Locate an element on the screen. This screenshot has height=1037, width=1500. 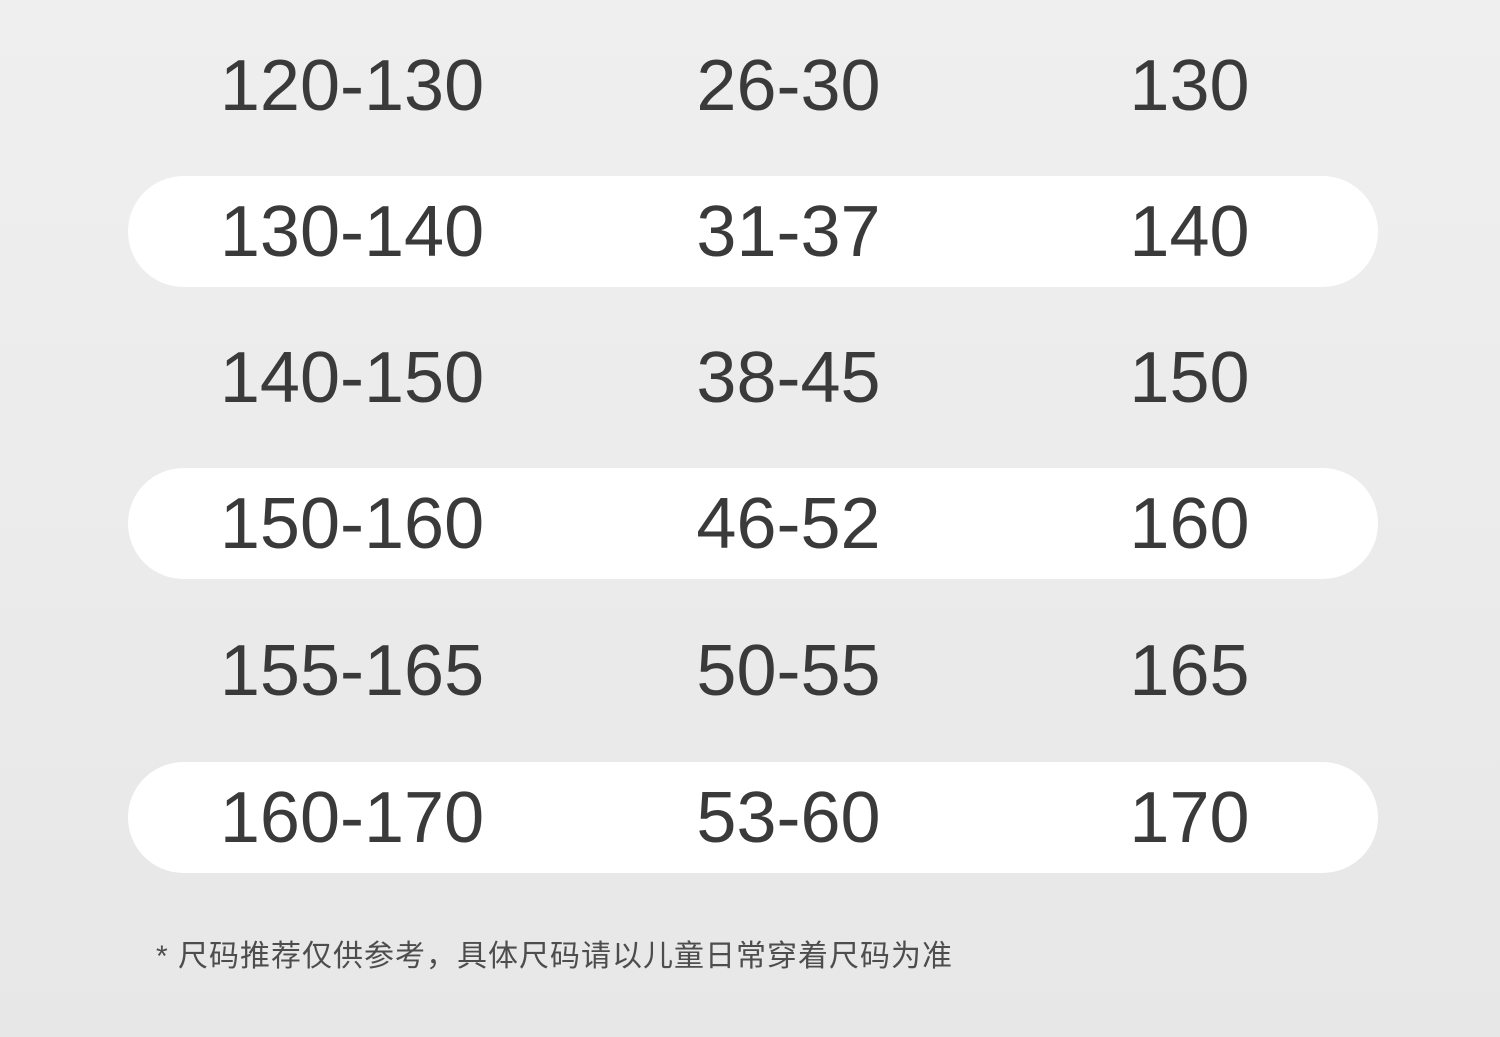
size-row-3-cell-1: 140-150 is located at coordinates (352, 377).